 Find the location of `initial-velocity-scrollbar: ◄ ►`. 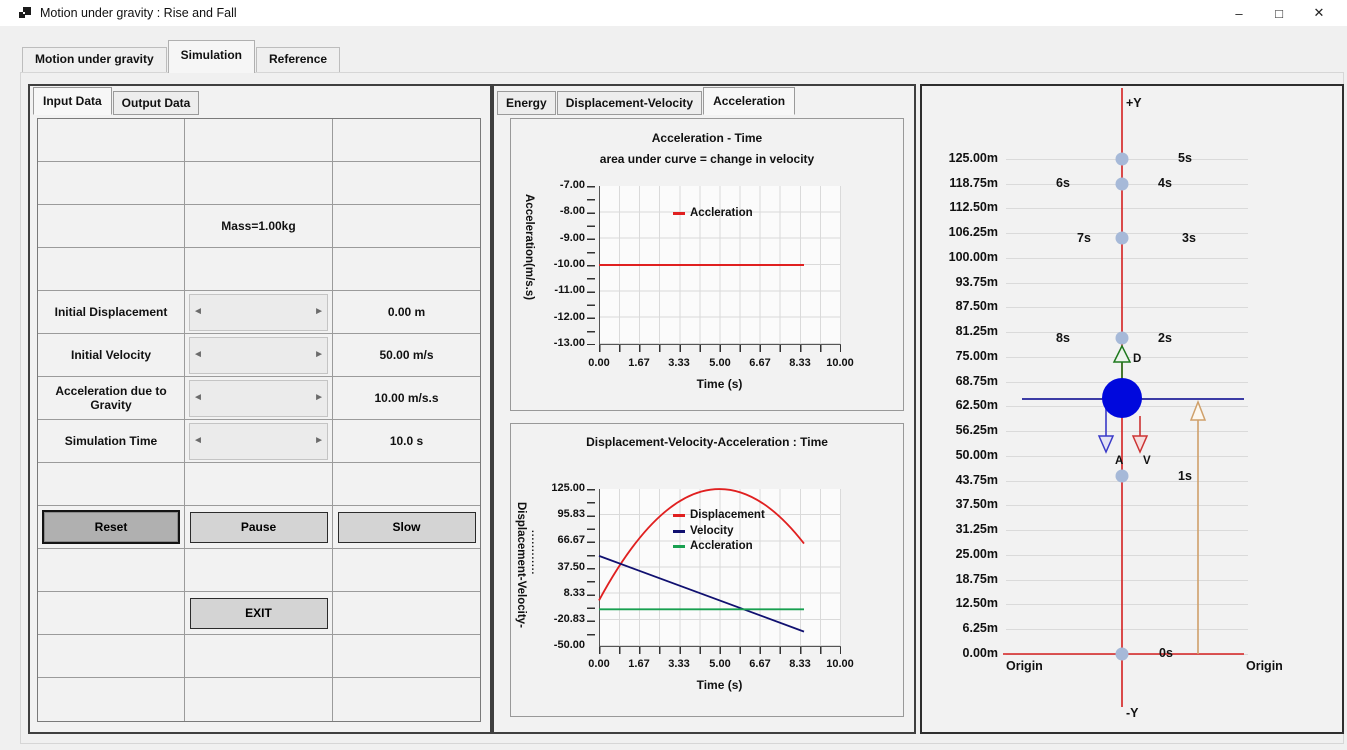

initial-velocity-scrollbar: ◄ ► is located at coordinates (258, 355).